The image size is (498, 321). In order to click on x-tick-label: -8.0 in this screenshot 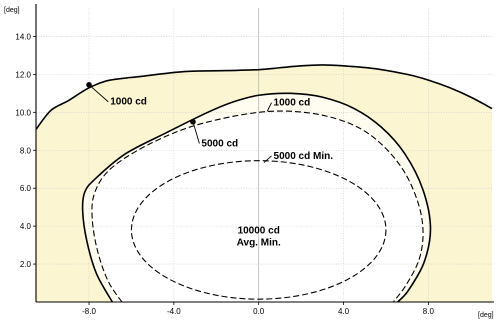, I will do `click(89, 311)`.